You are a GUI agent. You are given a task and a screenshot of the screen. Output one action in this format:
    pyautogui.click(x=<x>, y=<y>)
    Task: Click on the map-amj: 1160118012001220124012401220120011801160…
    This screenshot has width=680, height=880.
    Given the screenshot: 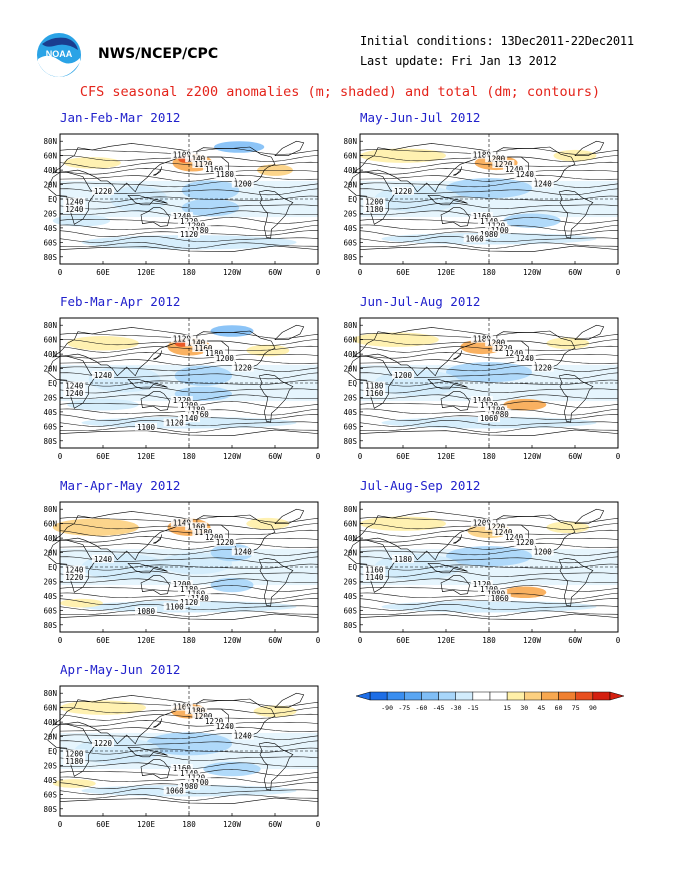 What is the action you would take?
    pyautogui.click(x=182, y=757)
    